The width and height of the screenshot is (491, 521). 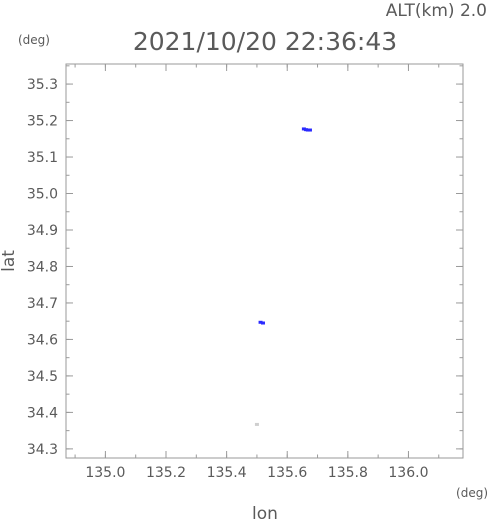 What do you see at coordinates (42, 267) in the screenshot?
I see `y-tick-label: 34.8` at bounding box center [42, 267].